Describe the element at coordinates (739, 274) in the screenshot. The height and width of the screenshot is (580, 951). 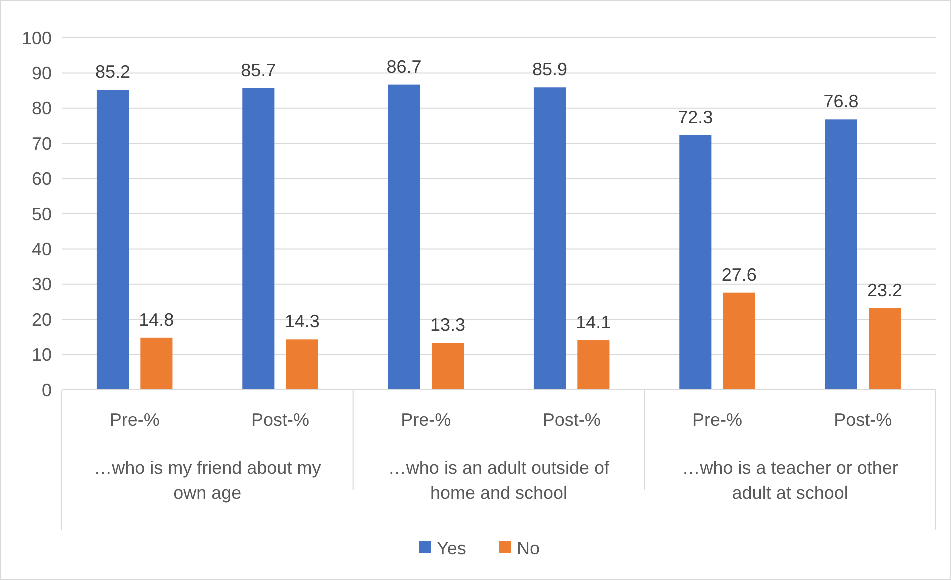
I see `data-label: 27.6` at that location.